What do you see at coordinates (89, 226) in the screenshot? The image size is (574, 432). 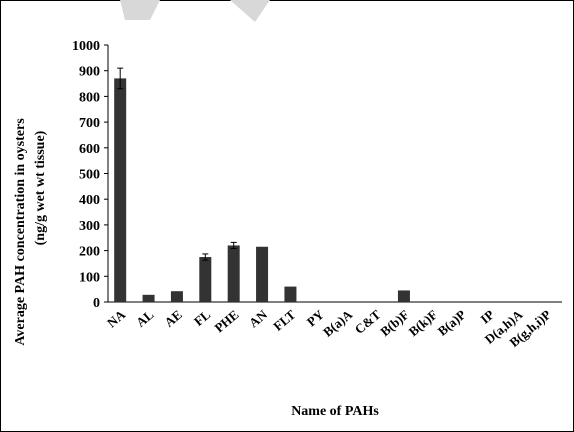 I see `y-tick-label: 300` at bounding box center [89, 226].